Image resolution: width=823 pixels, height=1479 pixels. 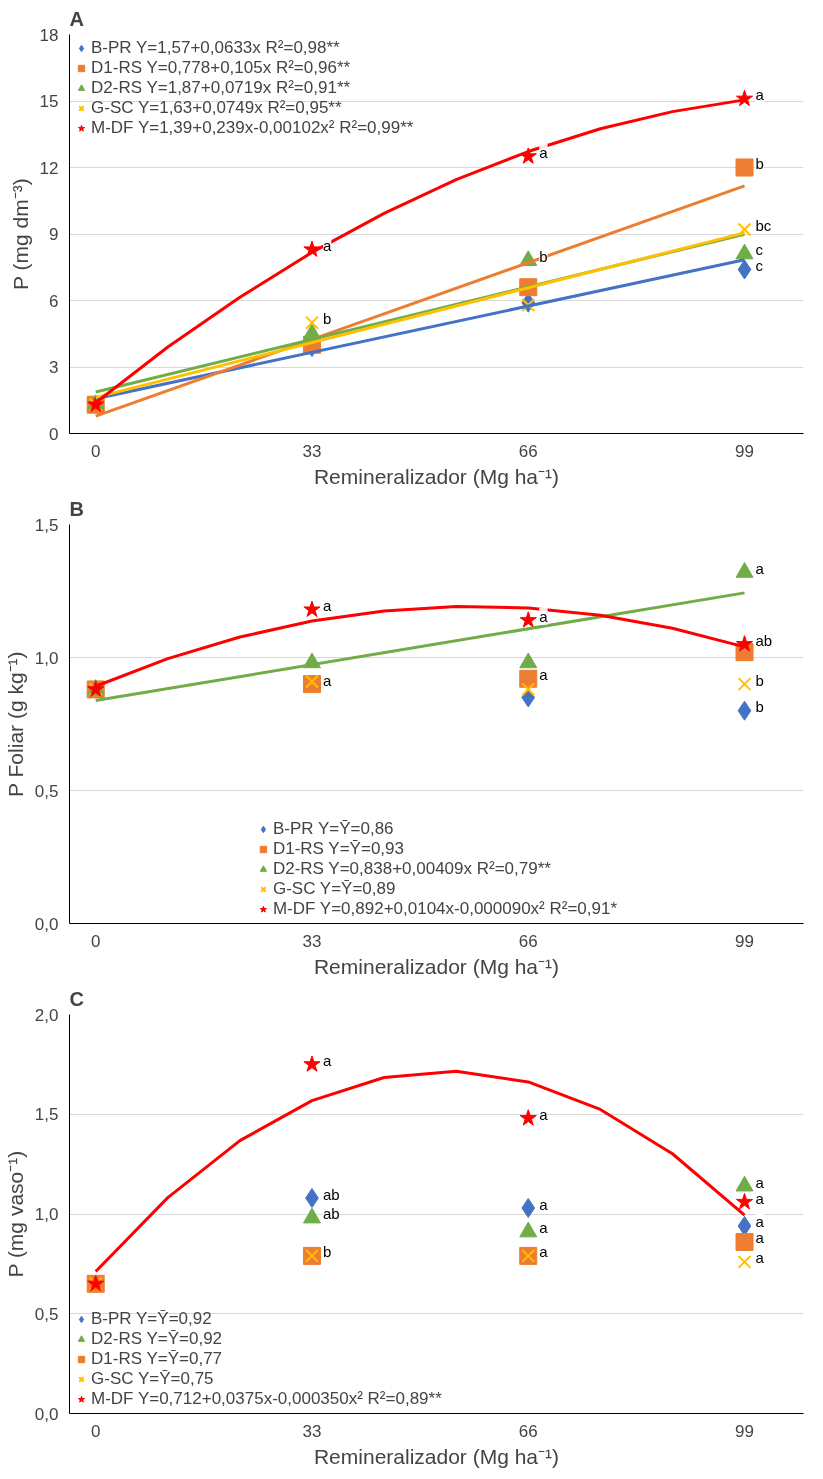 What do you see at coordinates (763, 226) in the screenshot?
I see `data-label: bc` at bounding box center [763, 226].